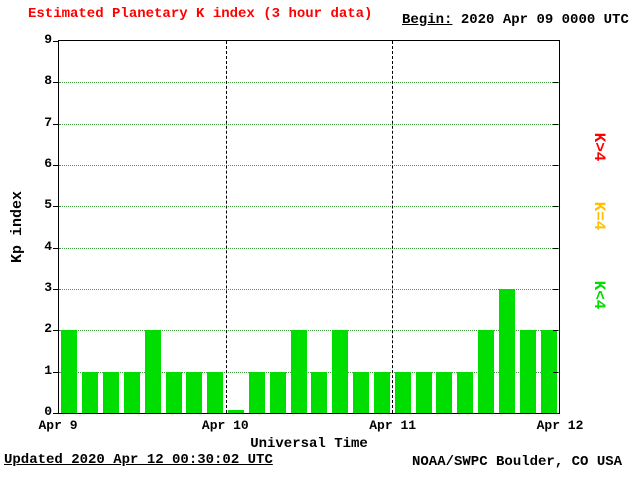 The width and height of the screenshot is (640, 480). I want to click on begin-label: Begin:, so click(427, 20).